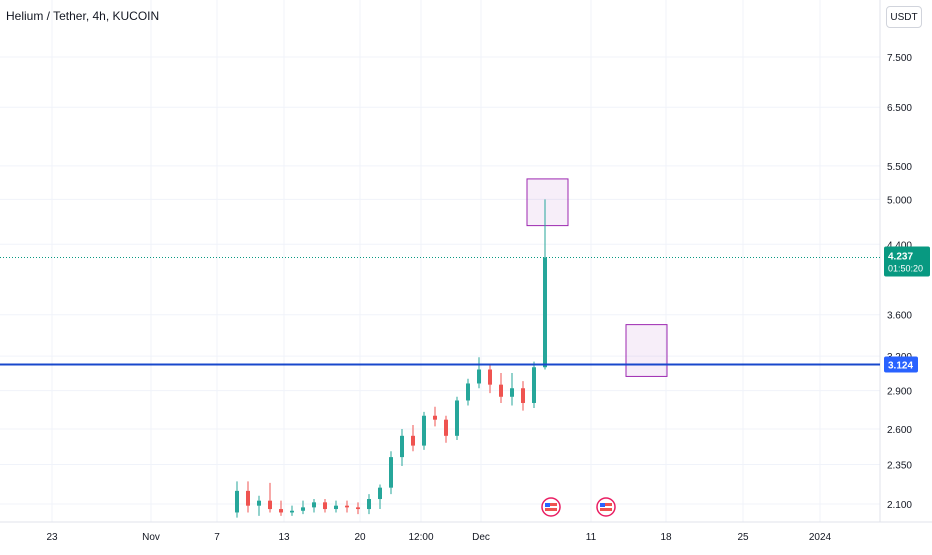  Describe the element at coordinates (578, 507) in the screenshot. I see `event-markers` at that location.